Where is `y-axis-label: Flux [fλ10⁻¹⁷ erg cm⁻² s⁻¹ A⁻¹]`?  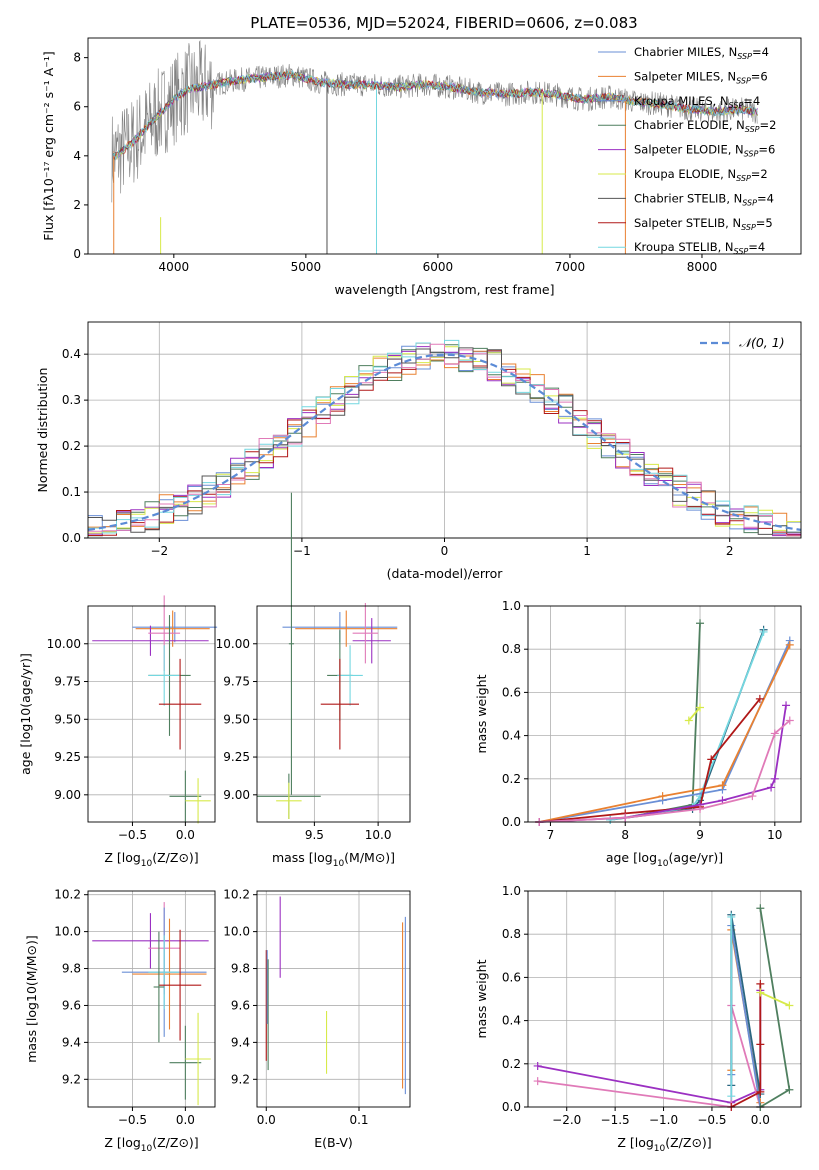 y-axis-label: Flux [fλ10⁻¹⁷ erg cm⁻² s⁻¹ A⁻¹] is located at coordinates (48, 145).